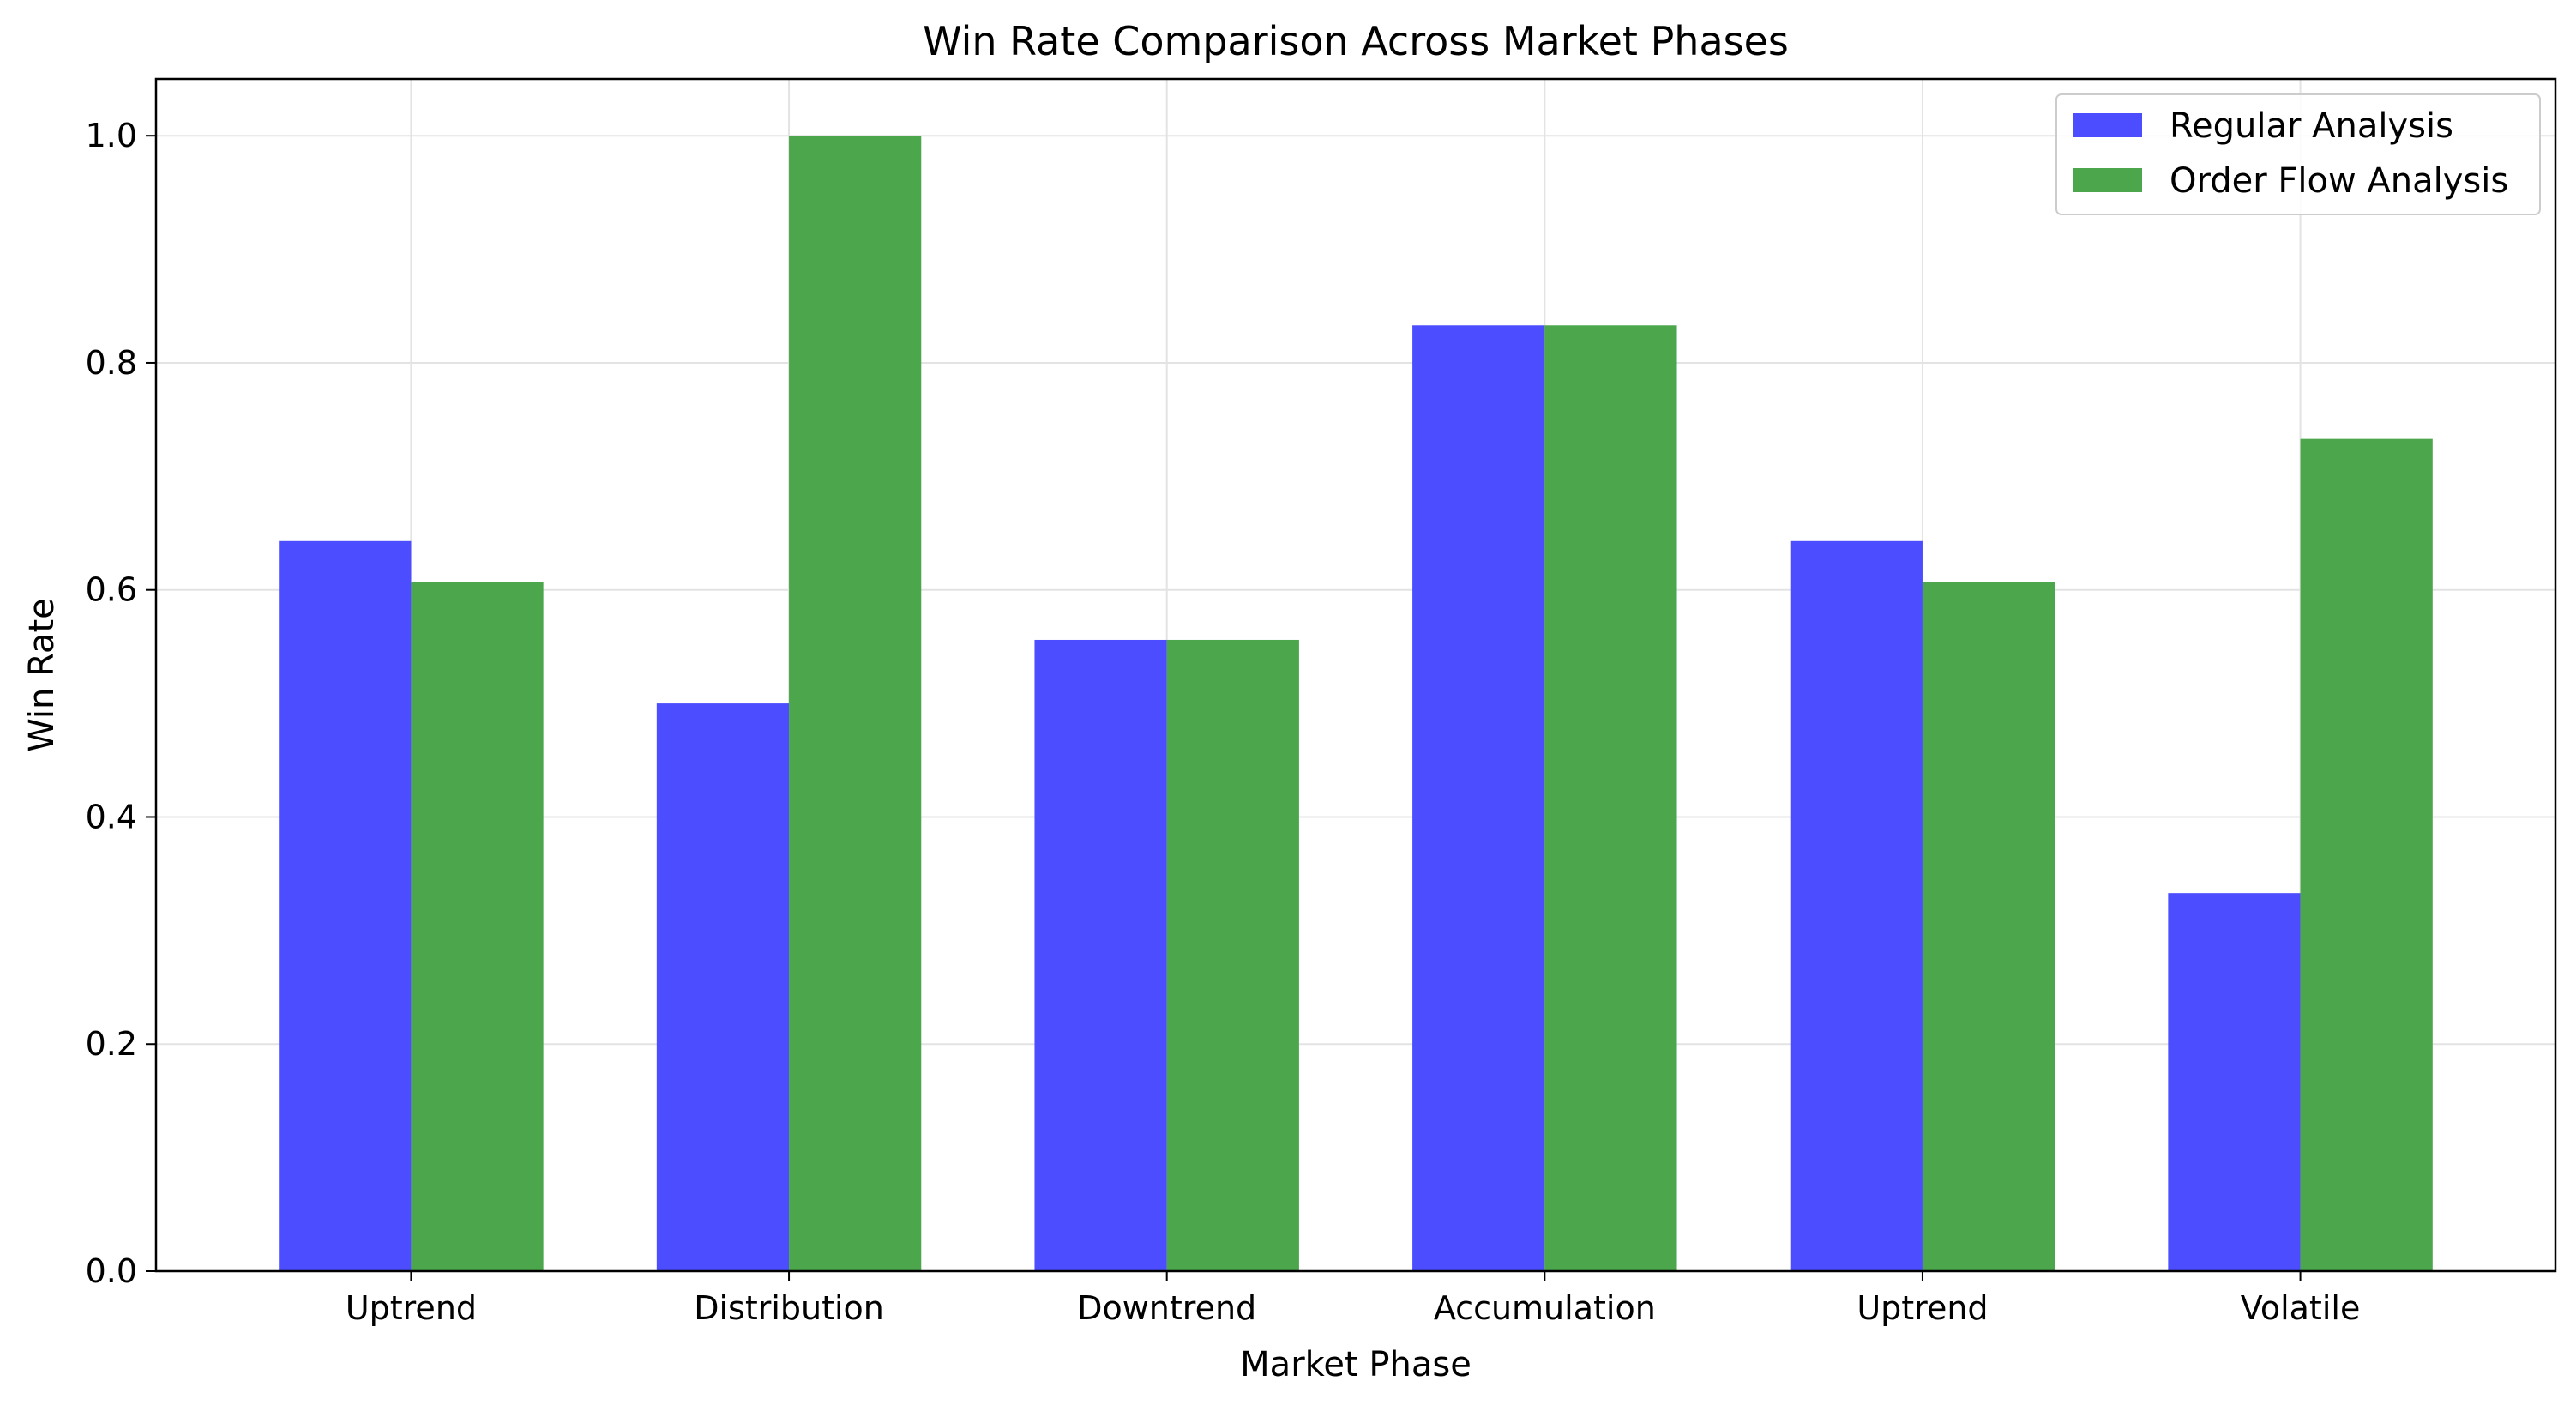  Describe the element at coordinates (111, 590) in the screenshot. I see `y-tick-label: 0.6` at that location.